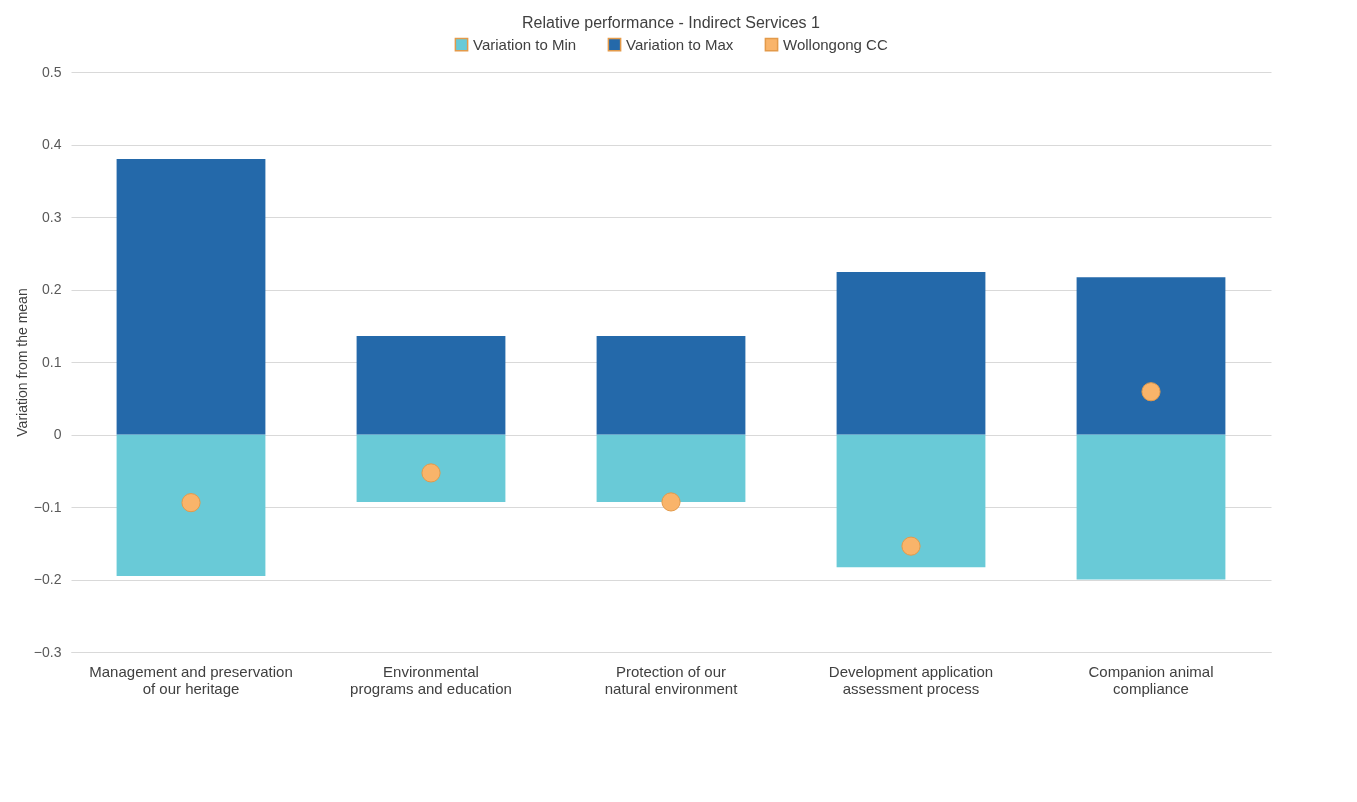  I want to click on y-tick-label: −0.1, so click(47, 506).